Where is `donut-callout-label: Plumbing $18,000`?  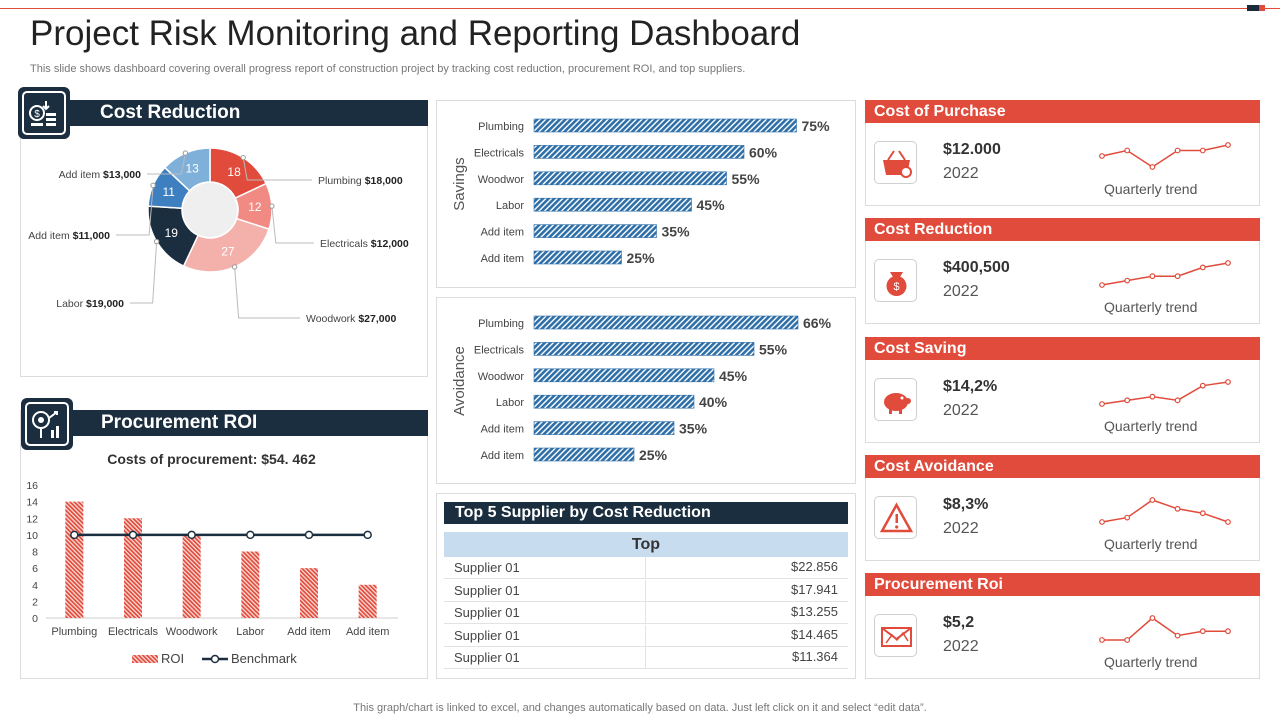 donut-callout-label: Plumbing $18,000 is located at coordinates (360, 181).